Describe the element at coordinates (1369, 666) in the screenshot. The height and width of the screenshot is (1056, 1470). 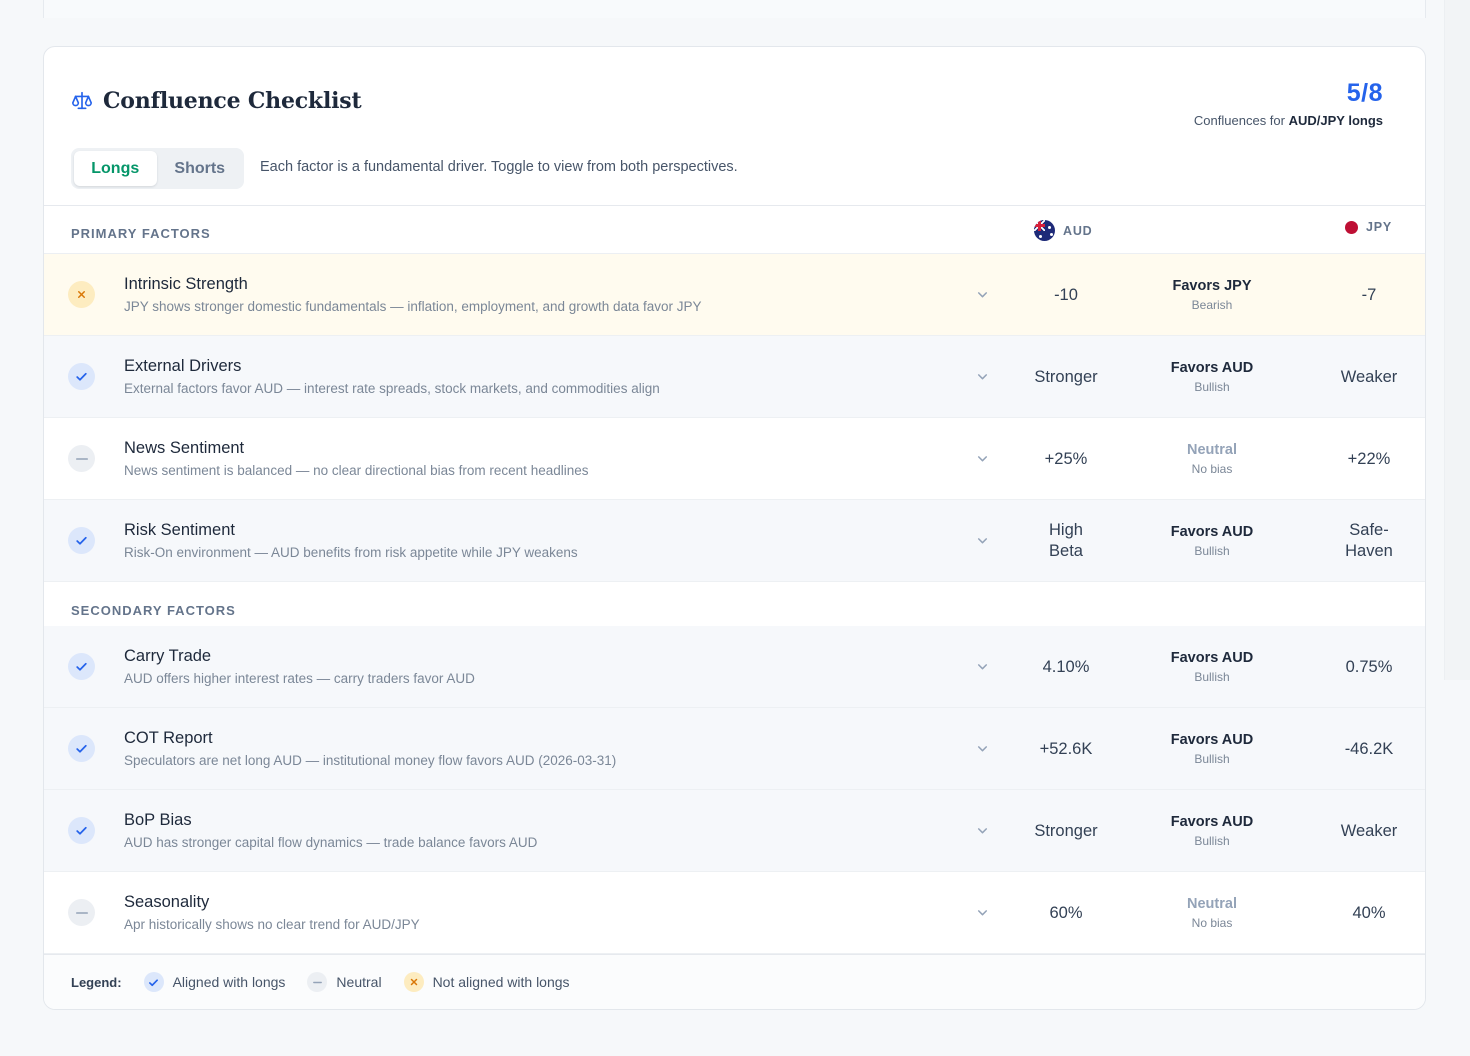
I see `jpy-value: 0.75%` at that location.